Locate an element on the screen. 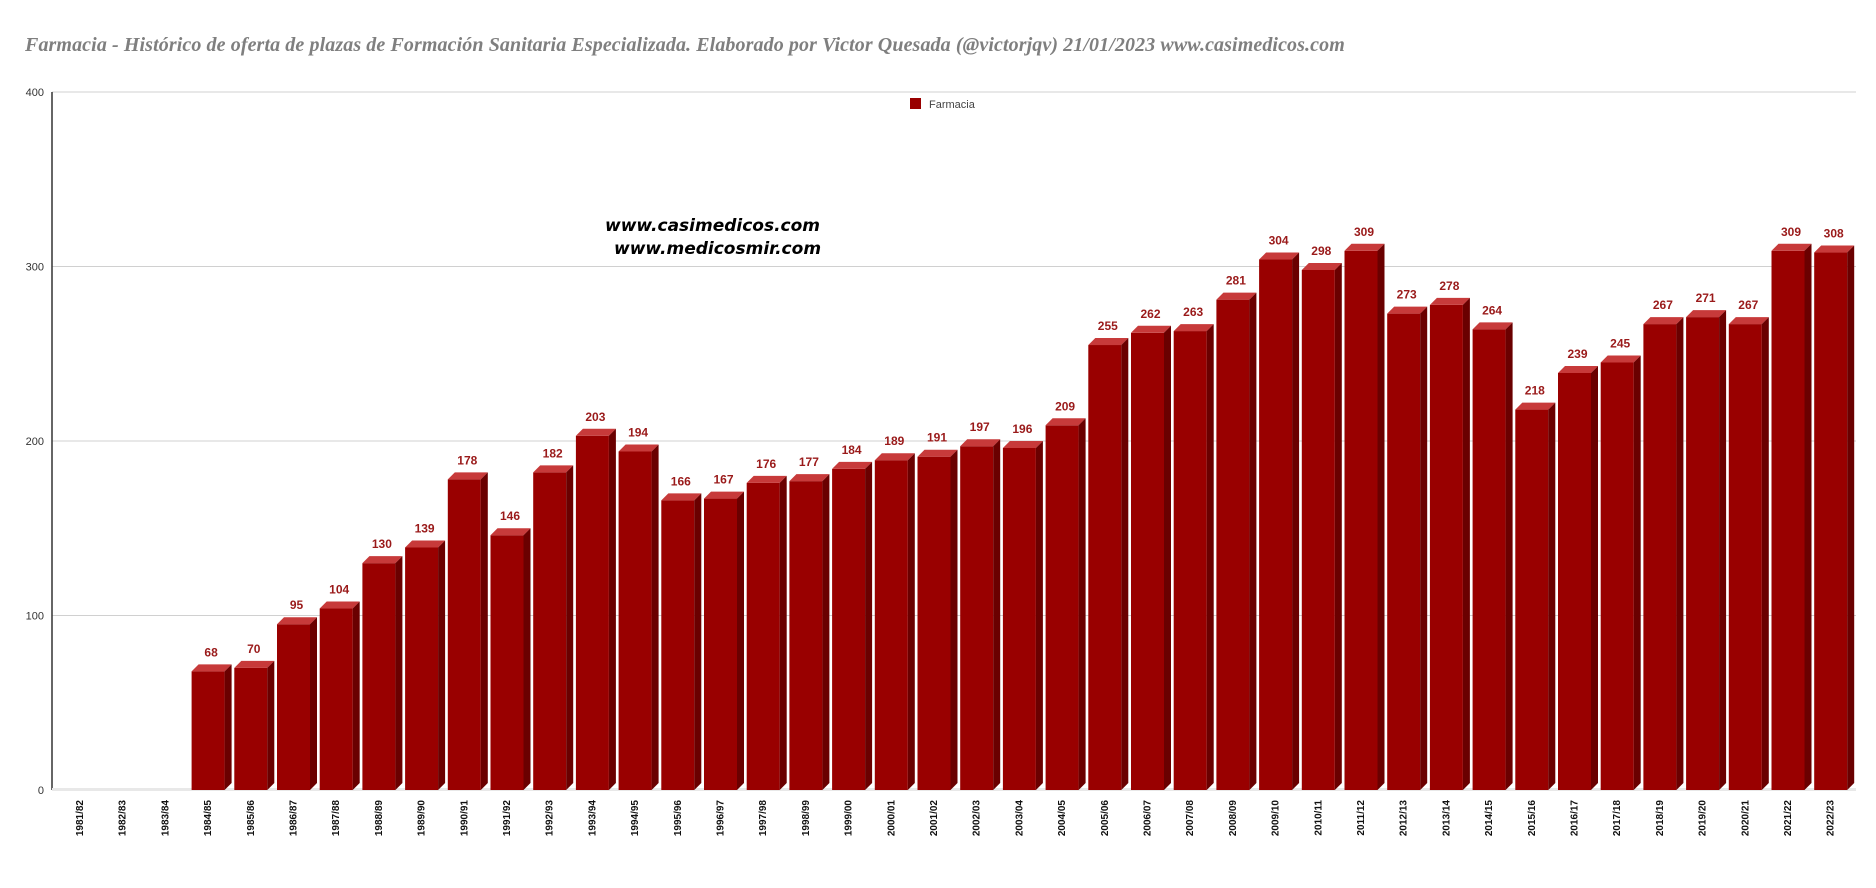 This screenshot has height=888, width=1876. data-label: 278 is located at coordinates (1449, 286).